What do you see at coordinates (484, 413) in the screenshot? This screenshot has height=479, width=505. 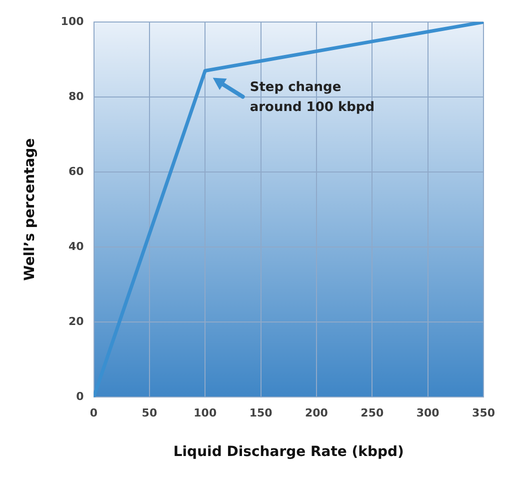 I see `x-tick-label: 350` at bounding box center [484, 413].